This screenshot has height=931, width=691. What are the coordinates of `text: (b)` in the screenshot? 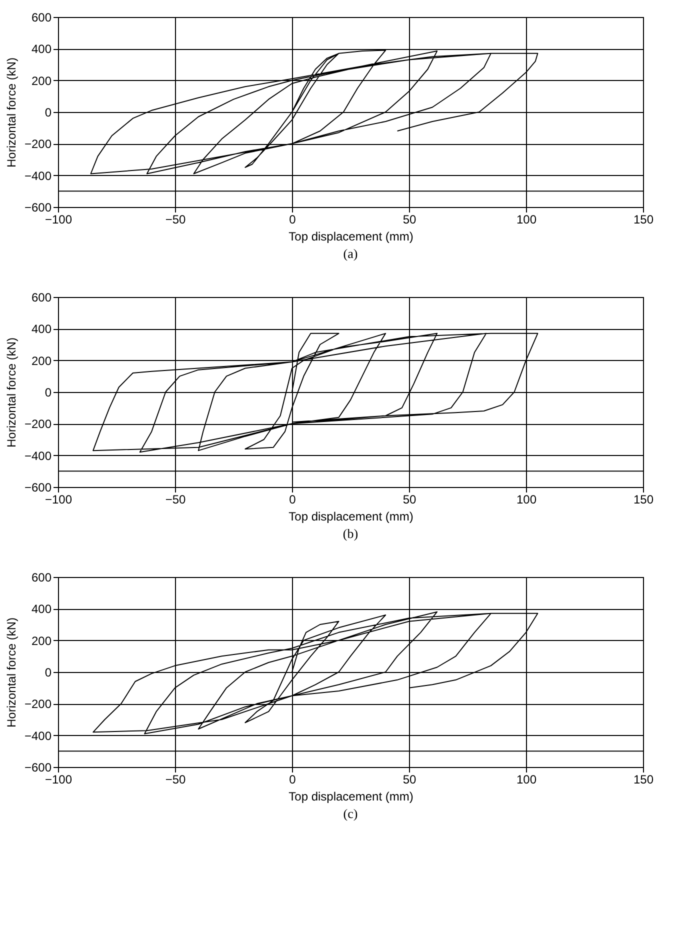 It's located at (350, 533).